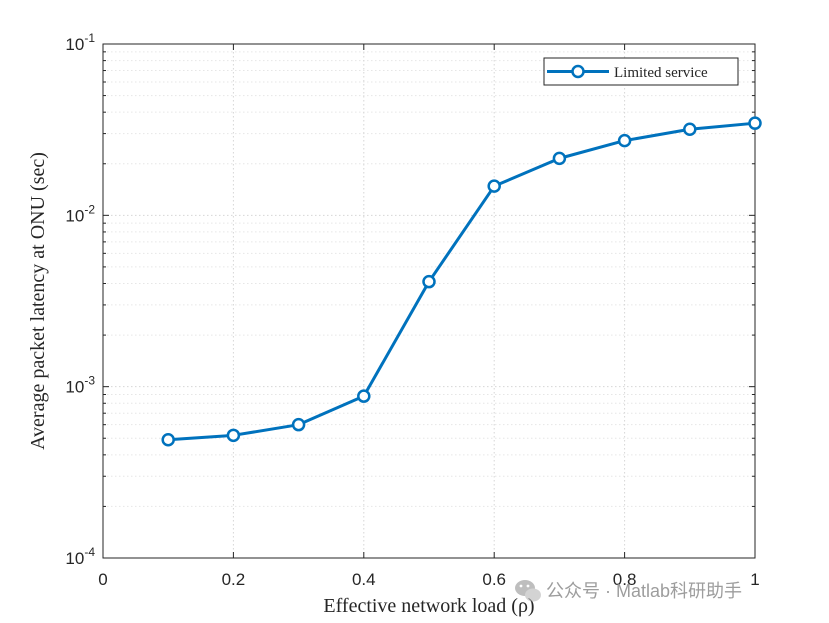 Image resolution: width=829 pixels, height=623 pixels. I want to click on y-tick-label: 10⁻³, so click(80, 385).